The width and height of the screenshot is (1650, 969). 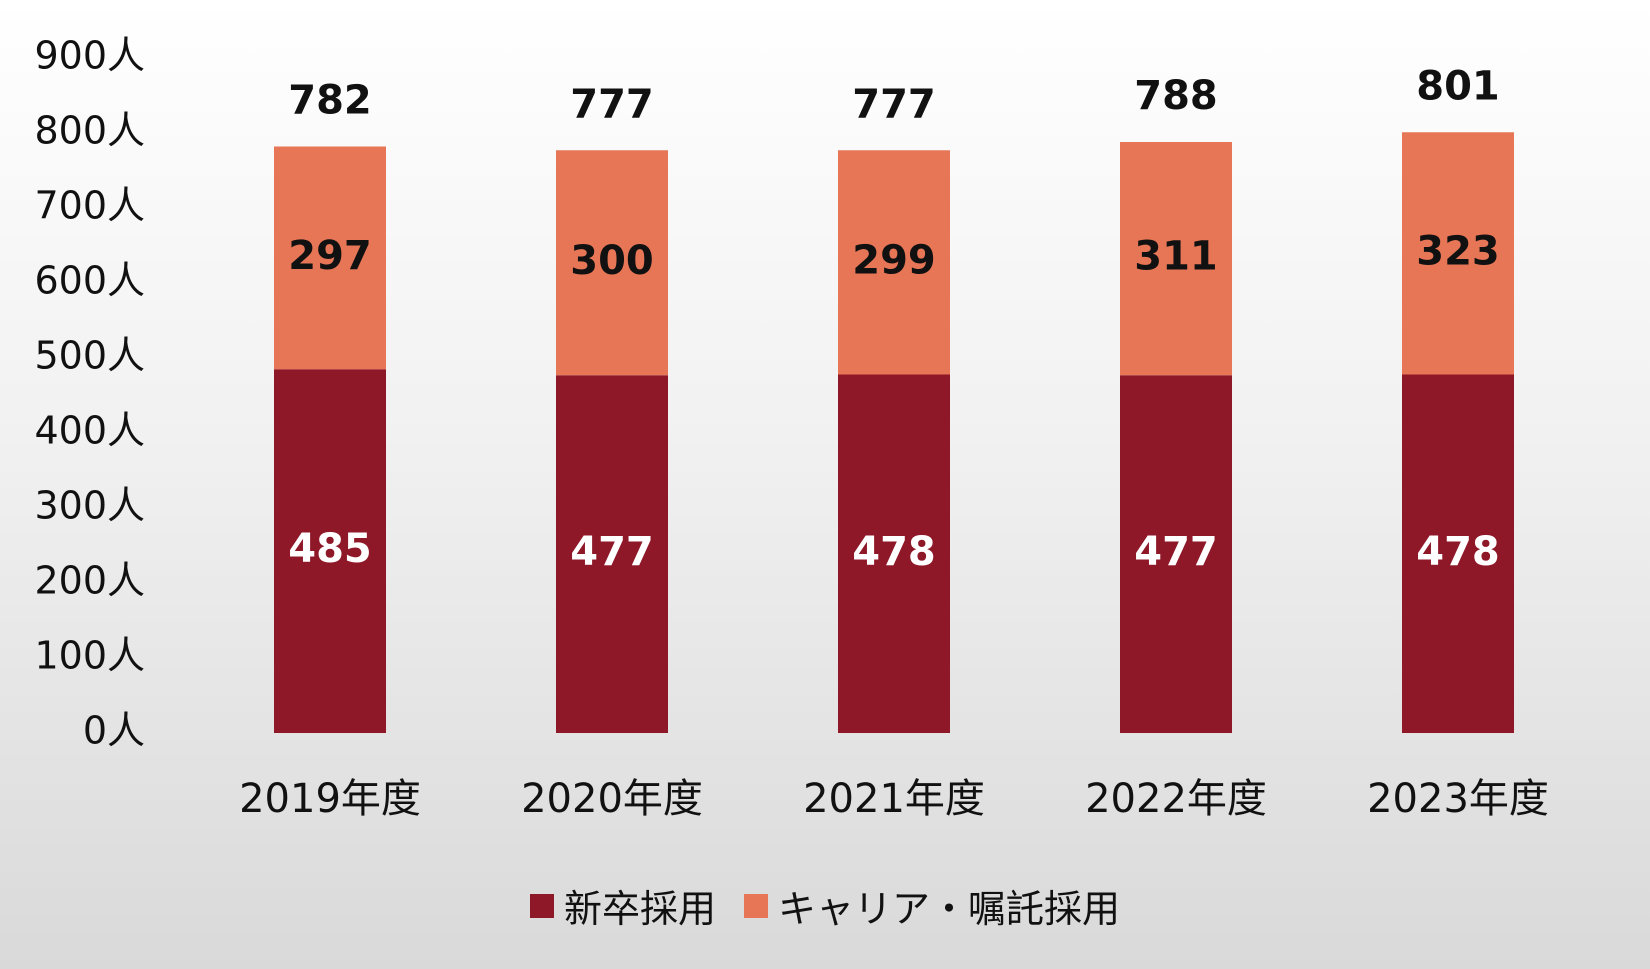 I want to click on x-tick-label: 2022年度, so click(x=1176, y=799).